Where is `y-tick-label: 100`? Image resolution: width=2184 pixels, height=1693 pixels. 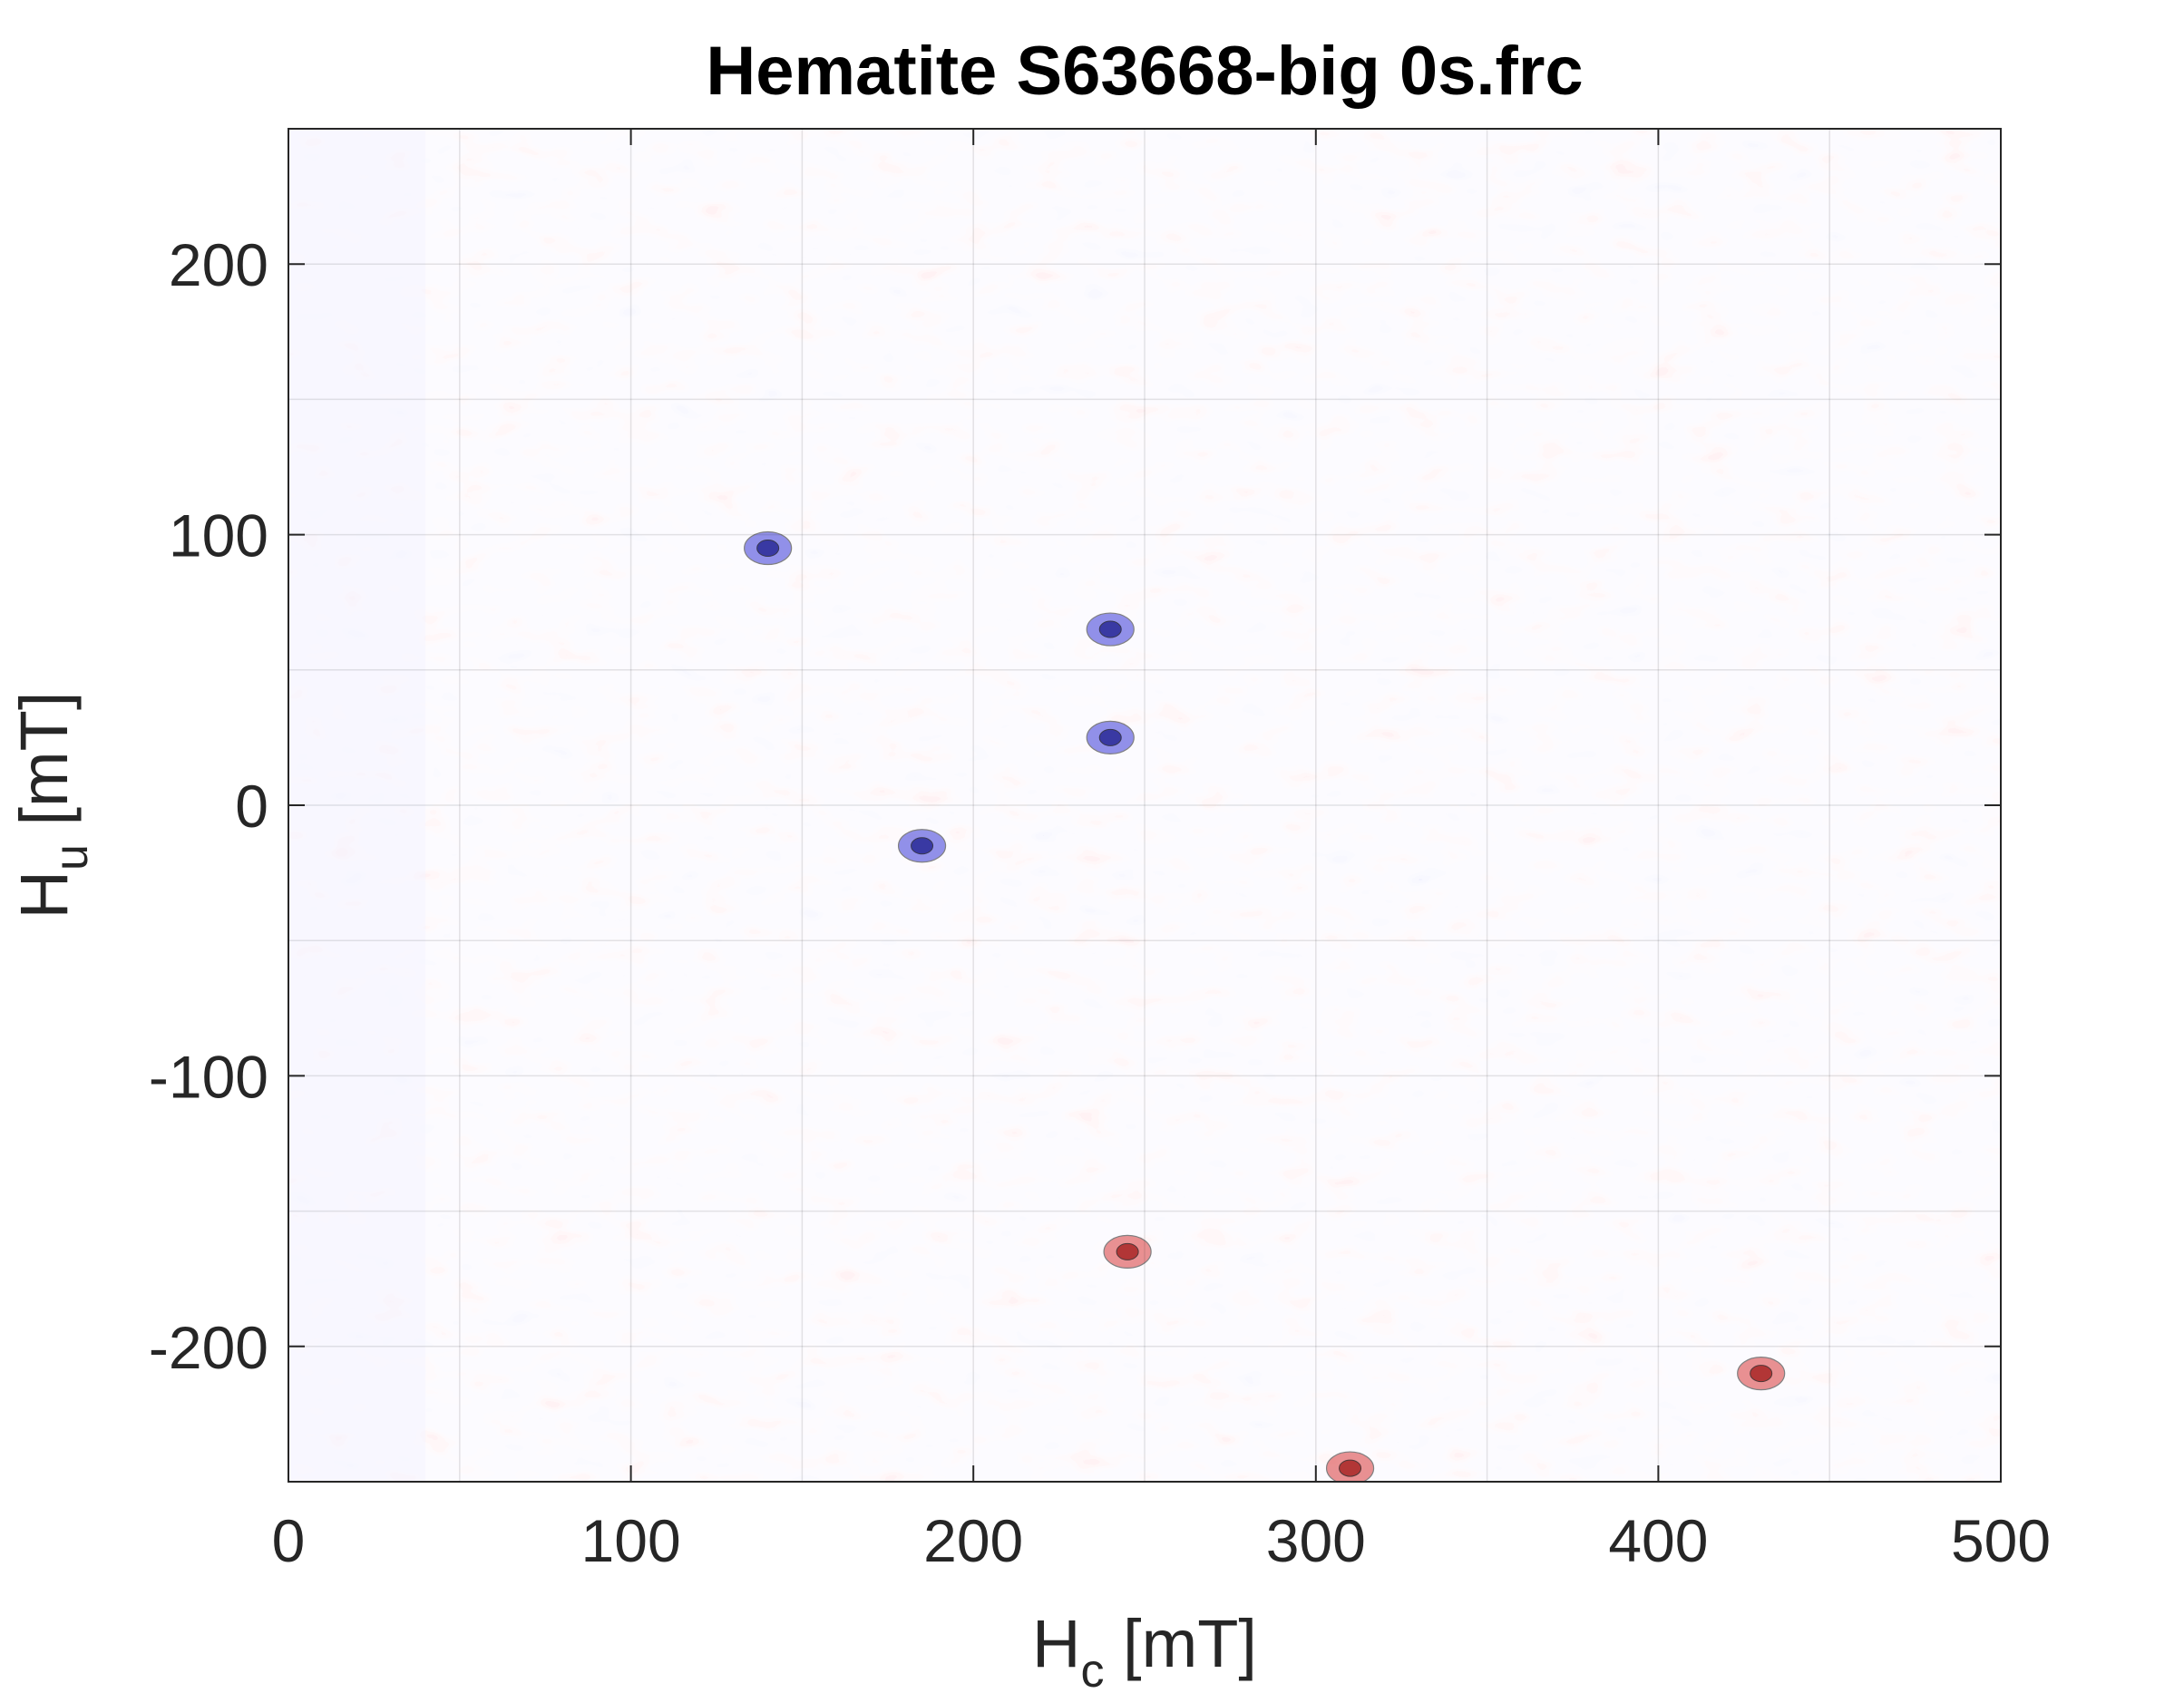 y-tick-label: 100 is located at coordinates (218, 536).